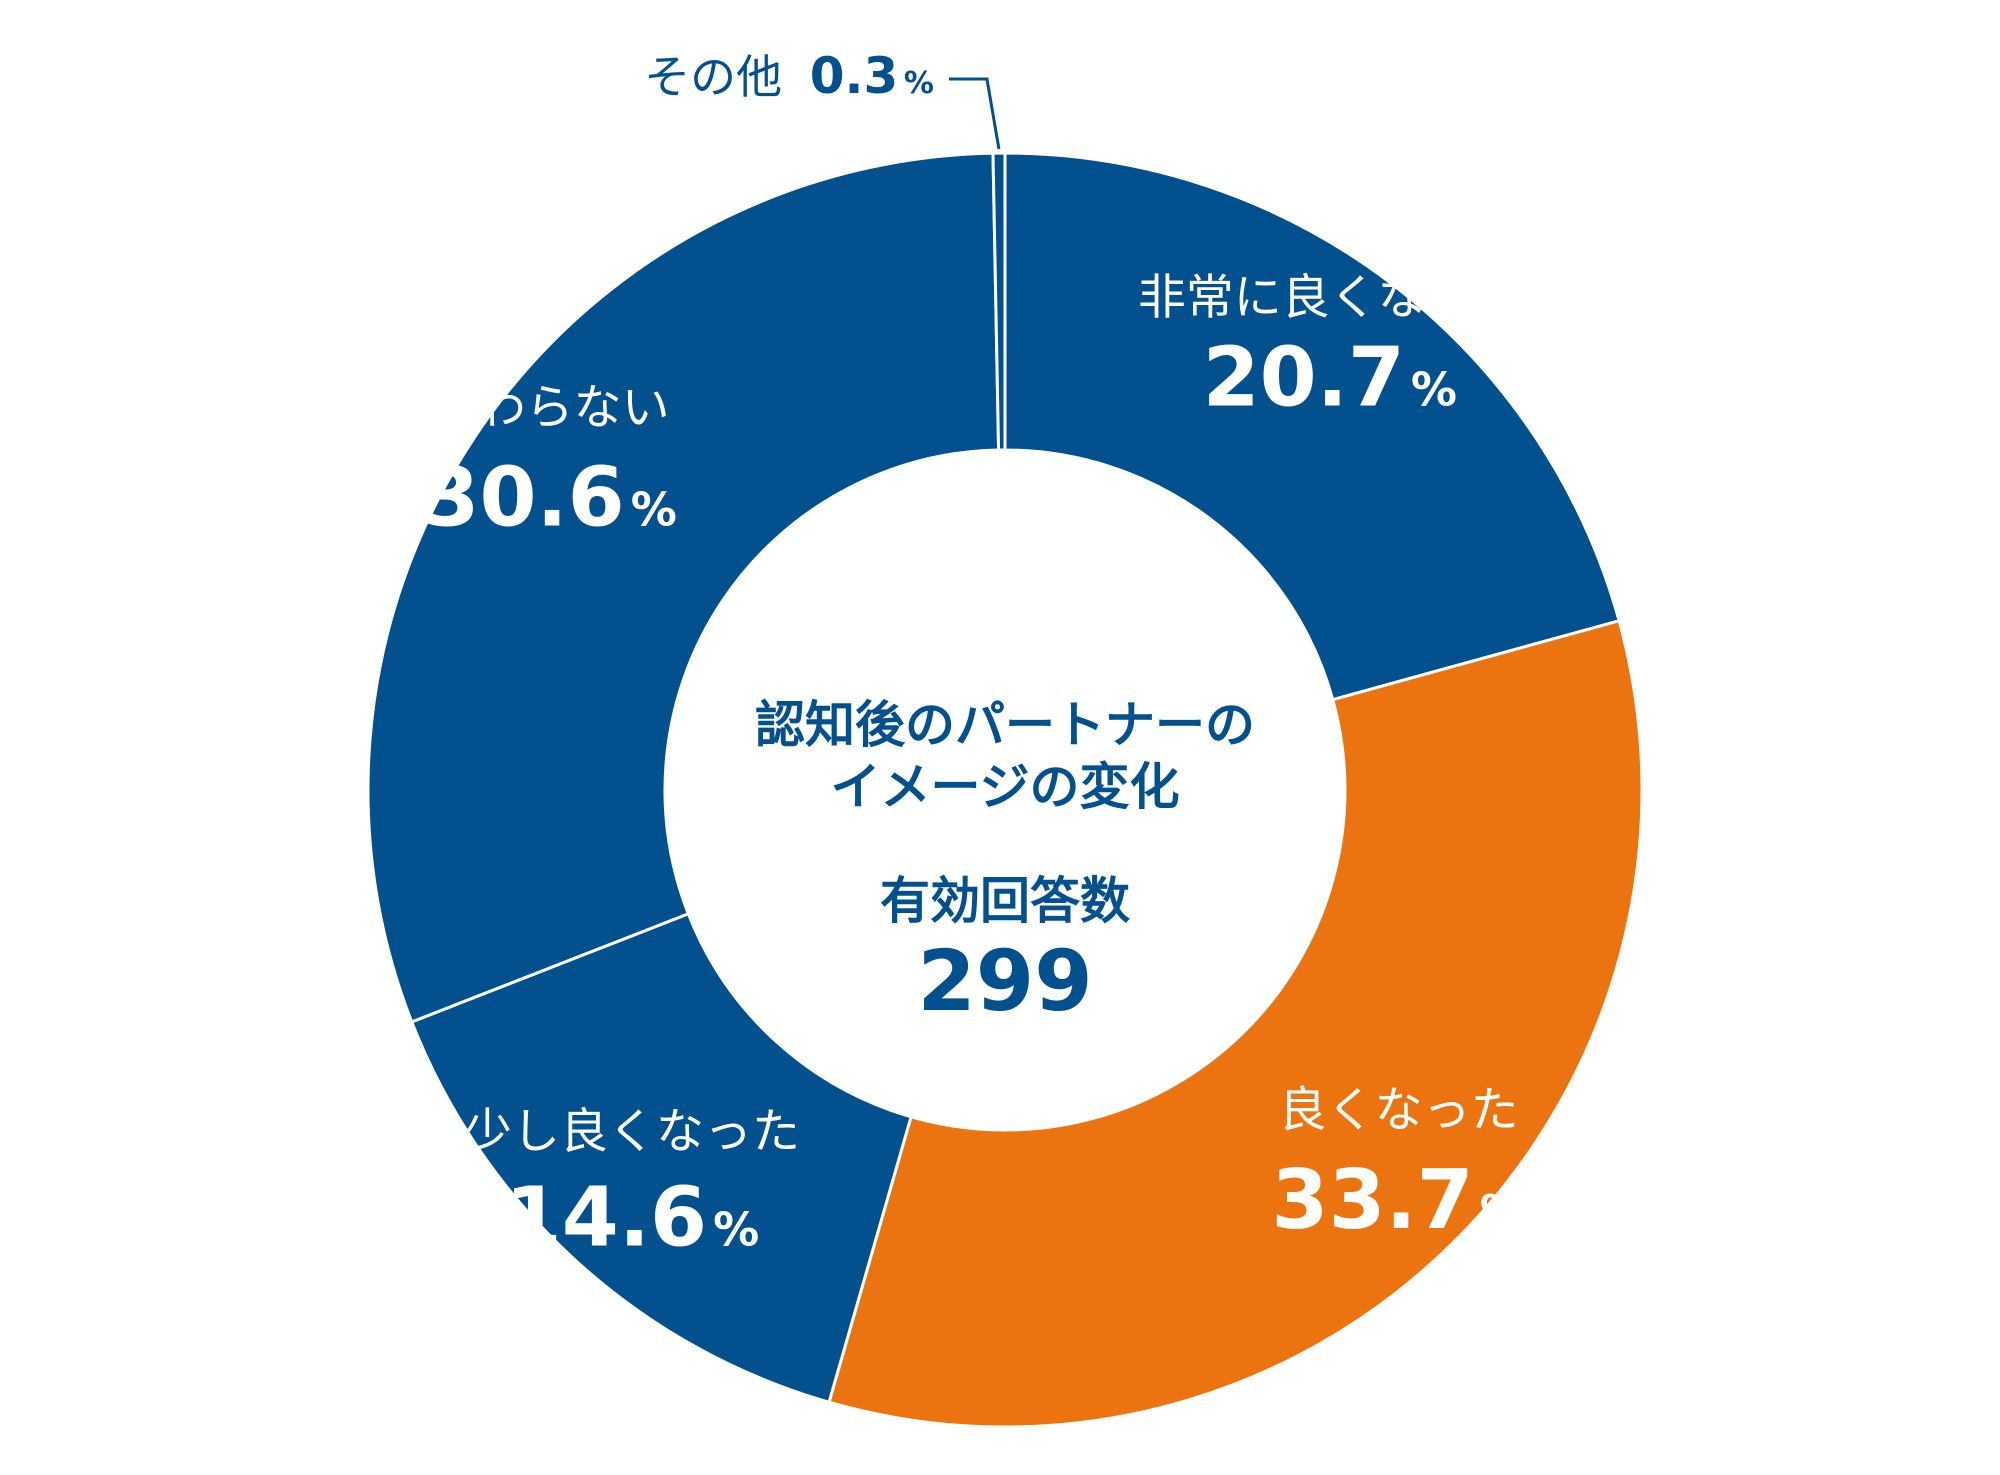 This screenshot has height=1475, width=2000. Describe the element at coordinates (854, 76) in the screenshot. I see `other-value-label: 0.3` at that location.